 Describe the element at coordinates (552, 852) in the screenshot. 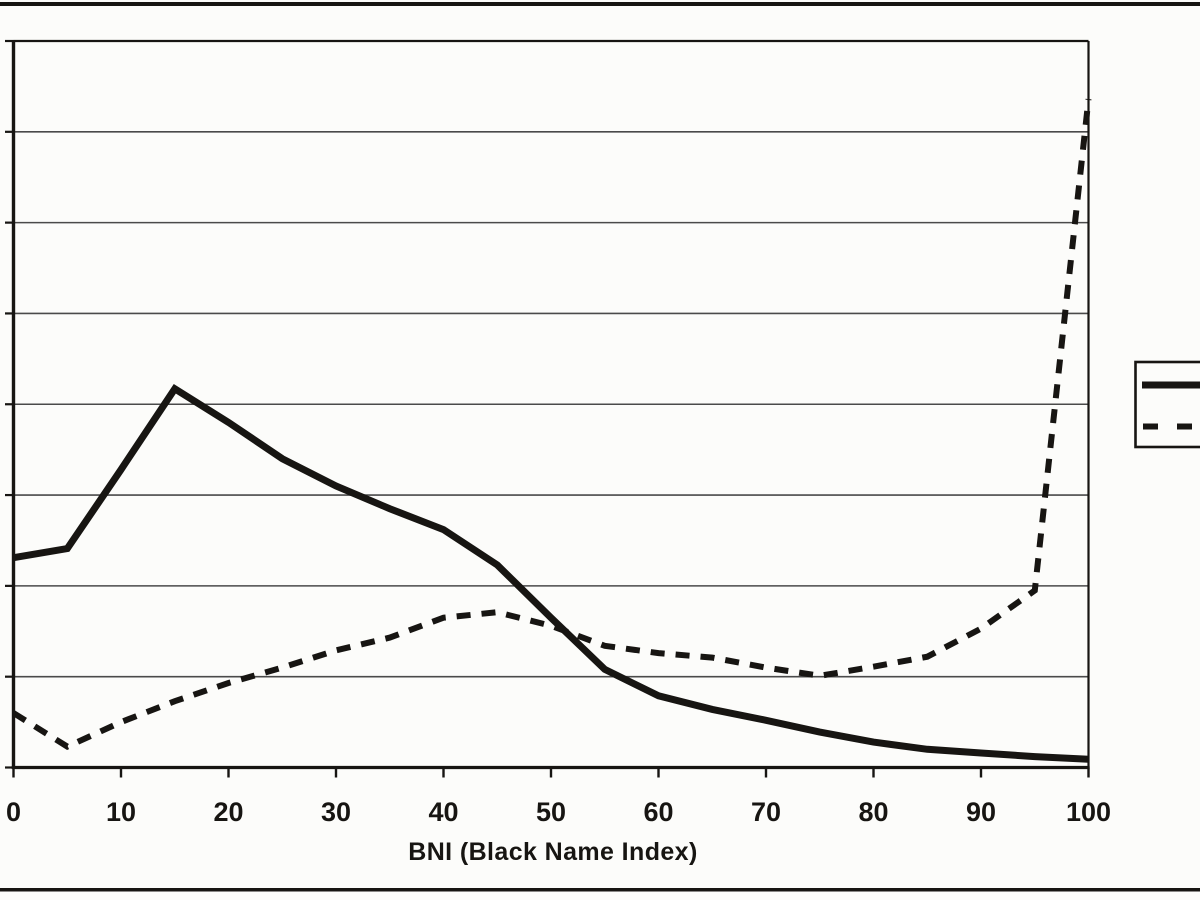

I see `x-axis-title: BNI (Black Name Index)` at that location.